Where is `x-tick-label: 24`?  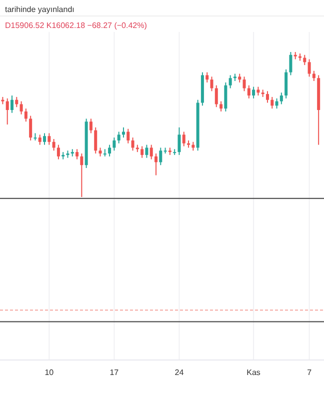 x-tick-label: 24 is located at coordinates (179, 372).